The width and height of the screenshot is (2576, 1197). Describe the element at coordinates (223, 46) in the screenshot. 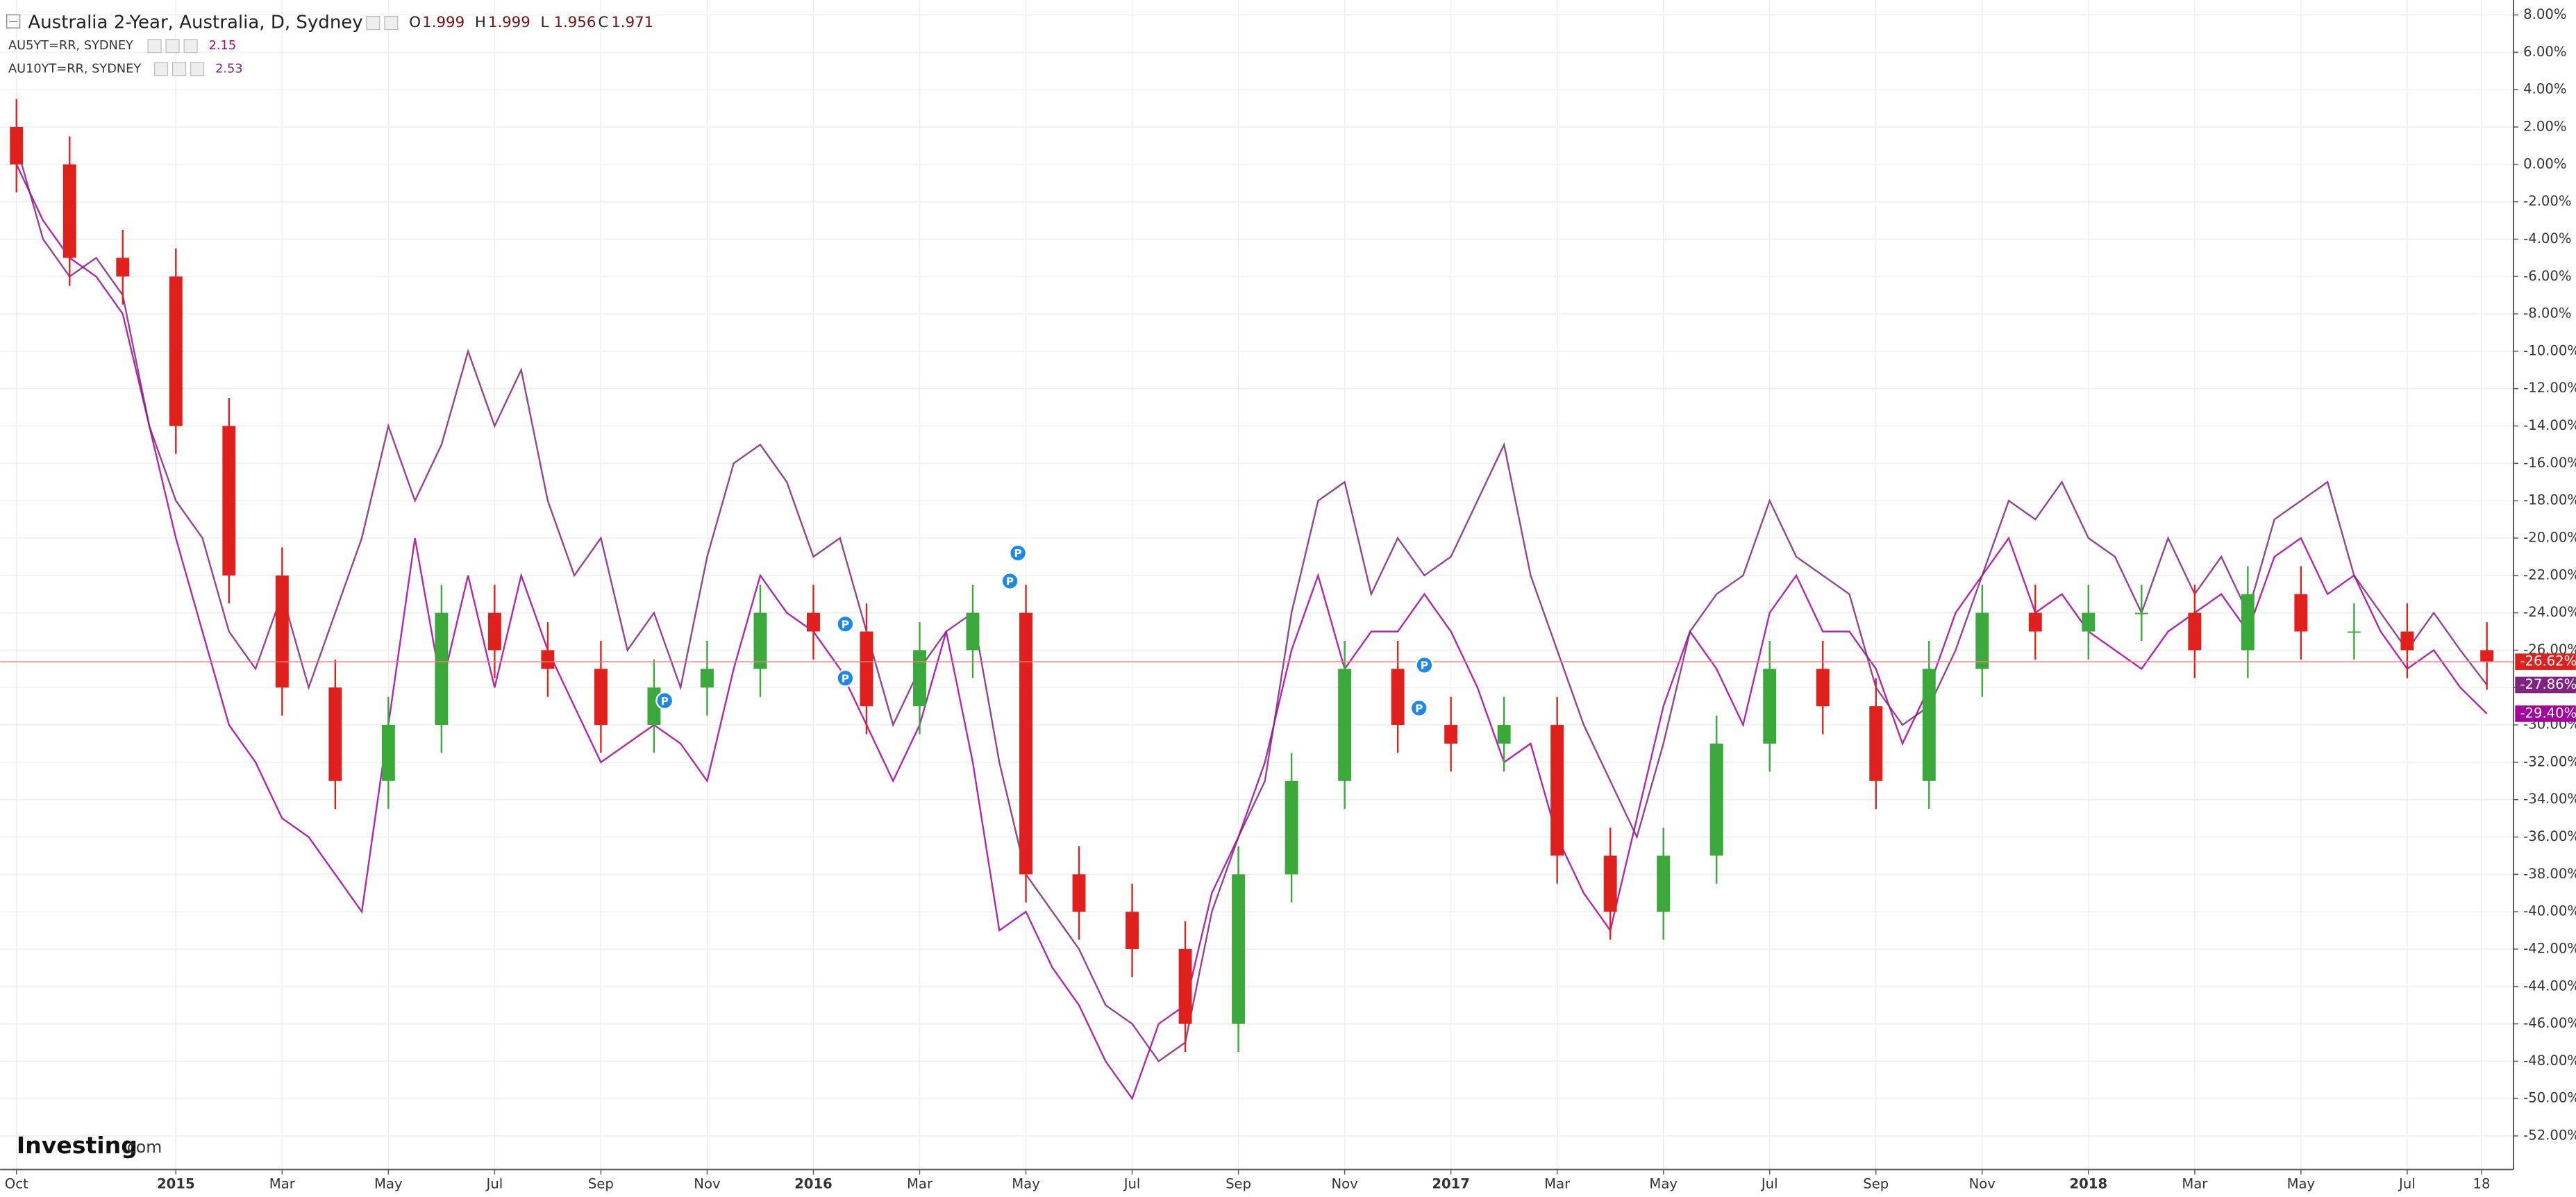

I see `legend-value: 2.15` at that location.